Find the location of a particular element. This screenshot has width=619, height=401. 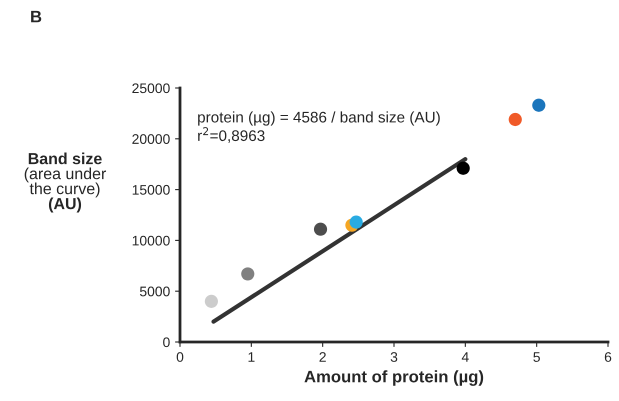

x-tick-label: 4 is located at coordinates (465, 357).